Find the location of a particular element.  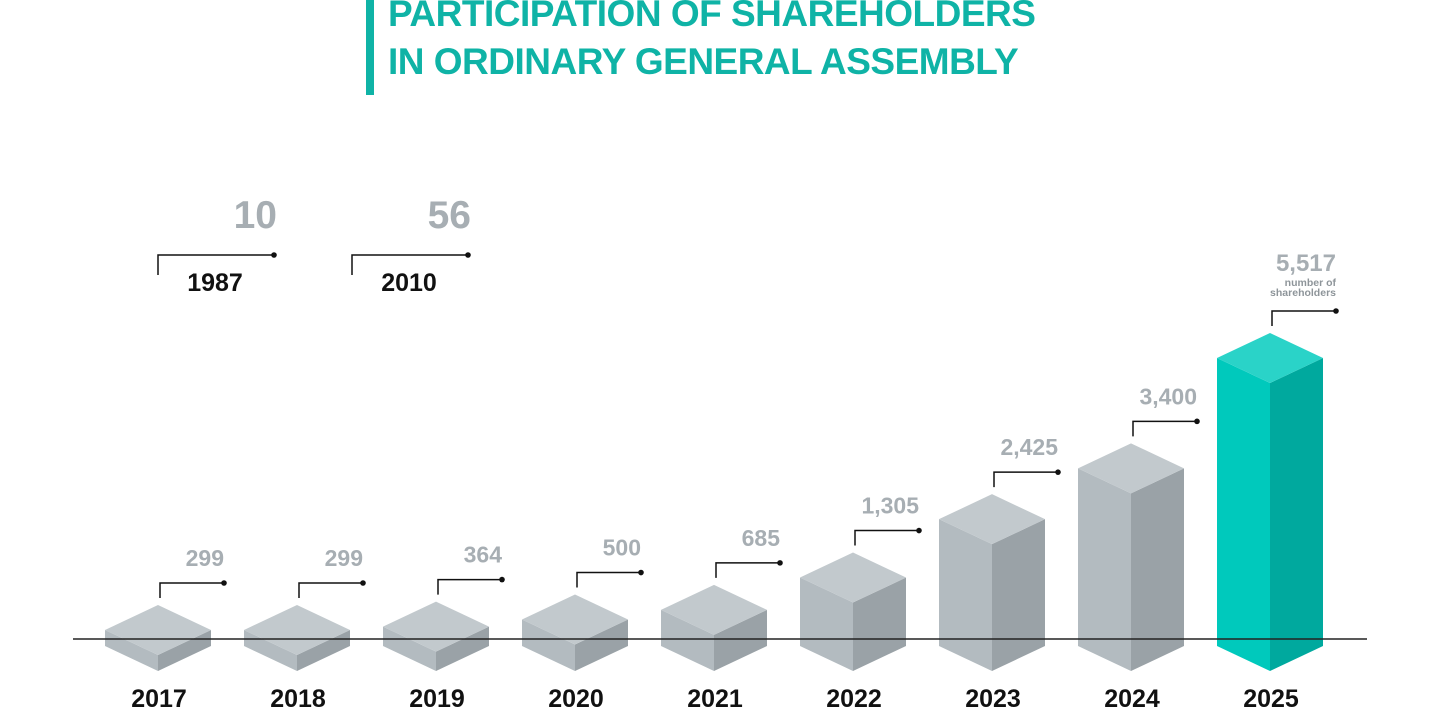

bar-top-face-2020 is located at coordinates (575, 619).